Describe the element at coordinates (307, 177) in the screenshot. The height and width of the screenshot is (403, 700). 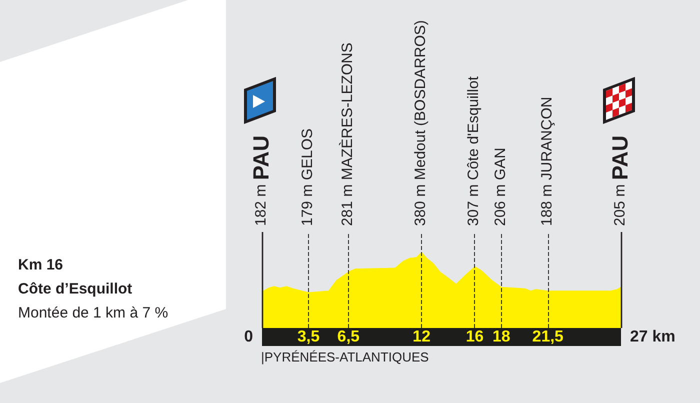
I see `ref-line-label: 179 m GELOS` at that location.